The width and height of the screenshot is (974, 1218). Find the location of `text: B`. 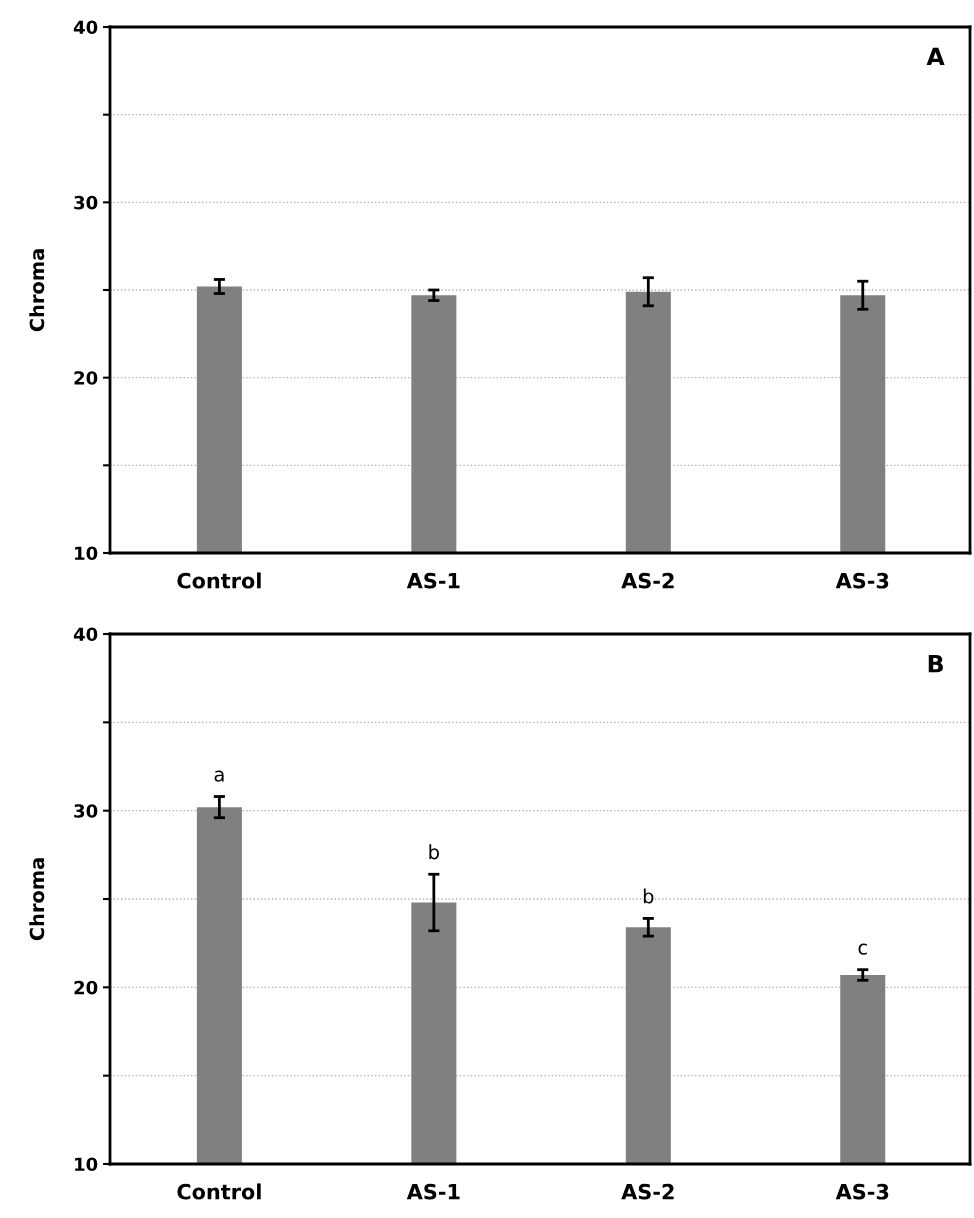

text: B is located at coordinates (935, 664).